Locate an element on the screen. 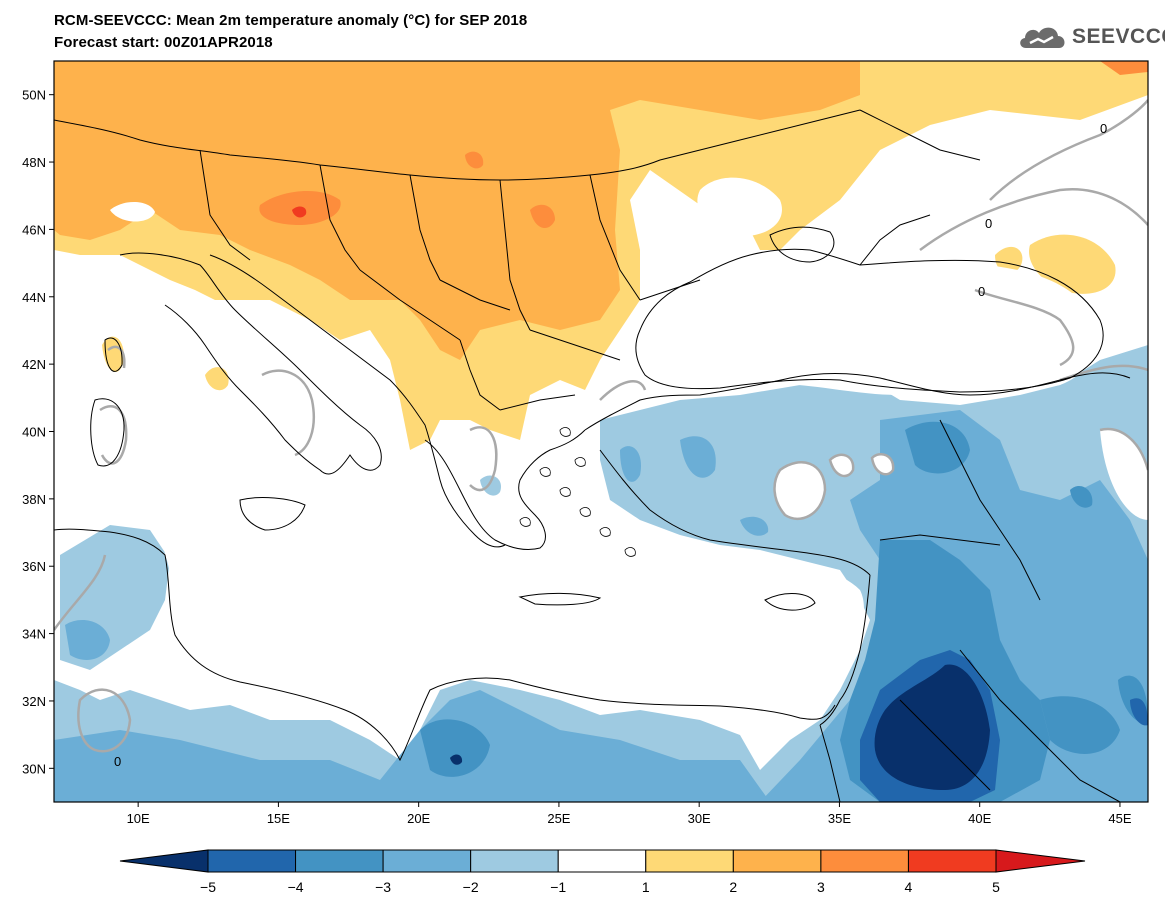  colorbar-label: 1 is located at coordinates (646, 887).